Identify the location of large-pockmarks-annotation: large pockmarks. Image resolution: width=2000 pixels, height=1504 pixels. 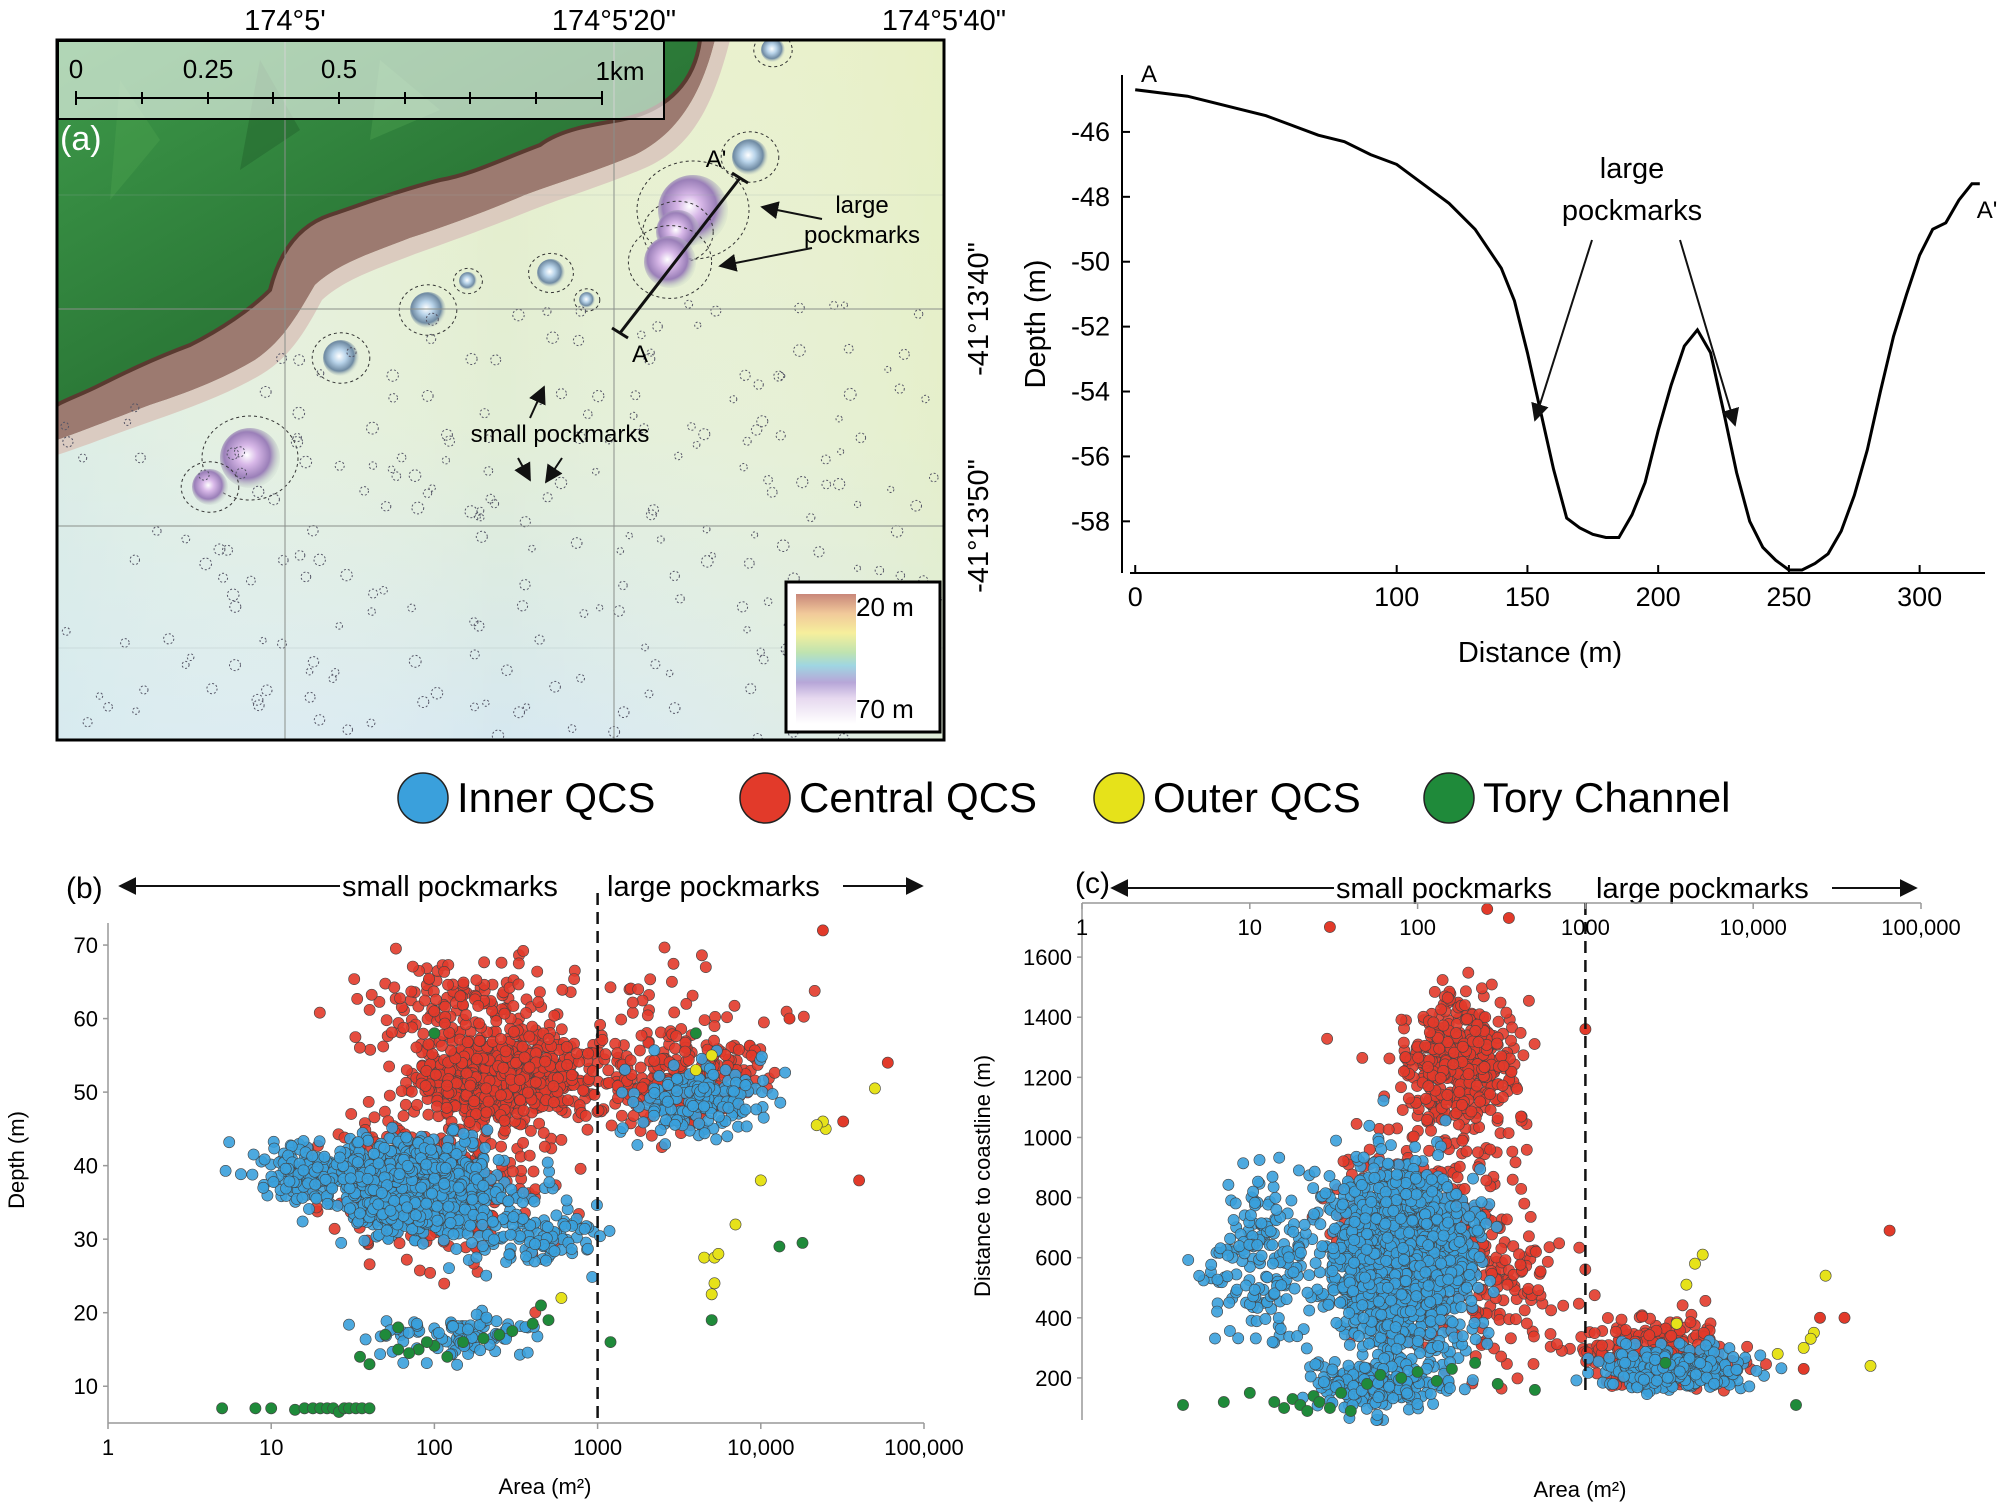
(819, 232).